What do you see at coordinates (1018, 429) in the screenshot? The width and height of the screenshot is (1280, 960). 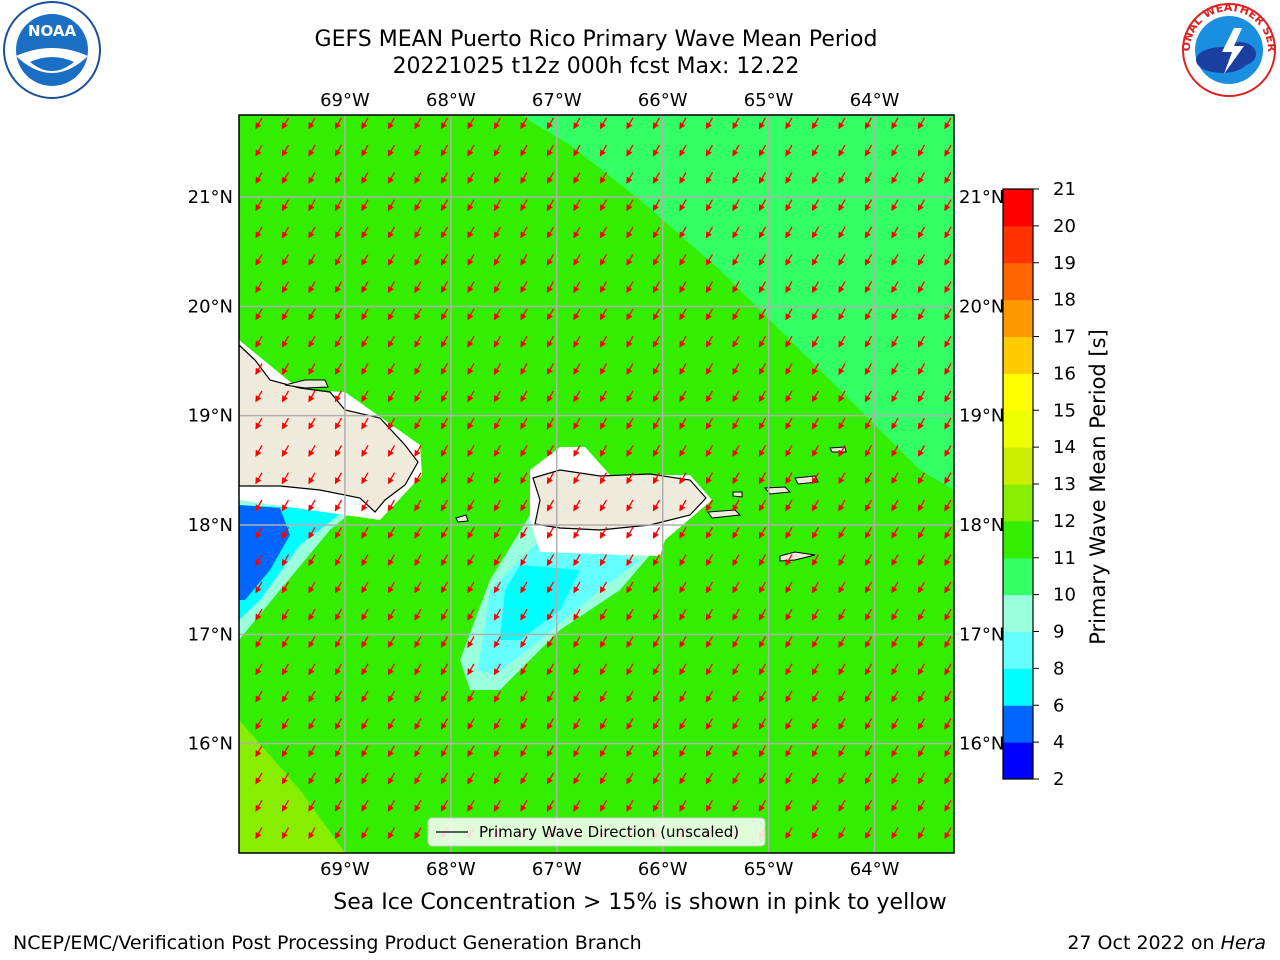 I see `colorbar-segment` at bounding box center [1018, 429].